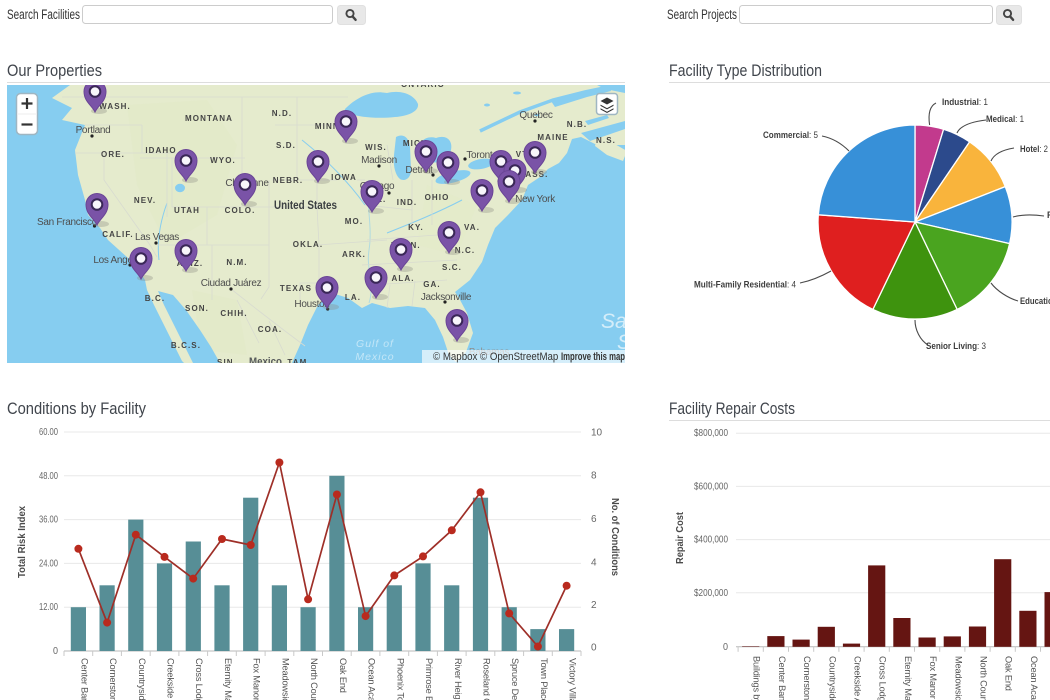  I want to click on svg-text: Houston, so click(311, 304).